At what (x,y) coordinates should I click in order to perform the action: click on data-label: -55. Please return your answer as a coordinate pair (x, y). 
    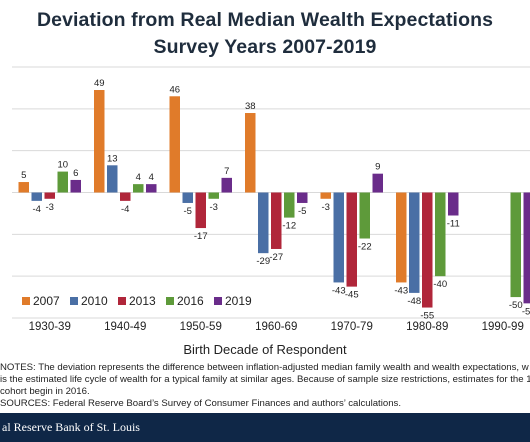
    Looking at the image, I should click on (427, 316).